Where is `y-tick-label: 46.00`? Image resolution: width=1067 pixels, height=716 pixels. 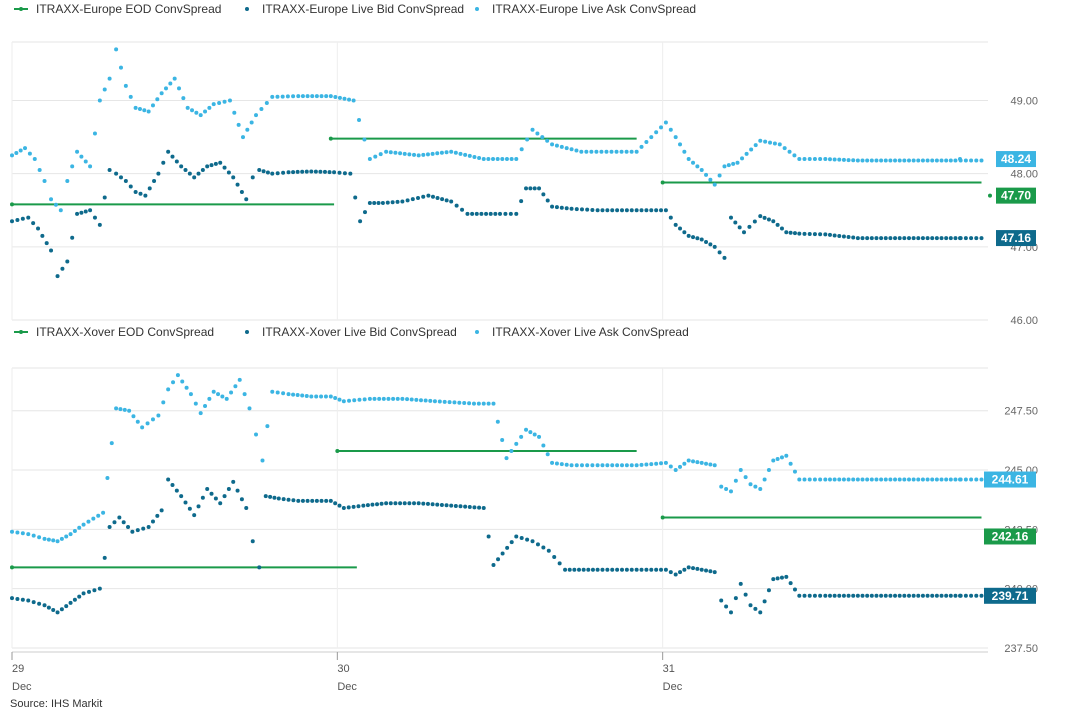 y-tick-label: 46.00 is located at coordinates (1024, 321).